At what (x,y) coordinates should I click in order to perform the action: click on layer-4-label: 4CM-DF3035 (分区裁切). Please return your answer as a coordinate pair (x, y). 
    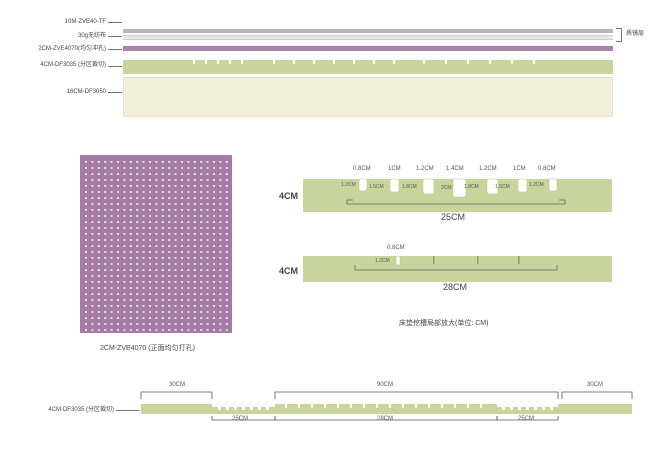
    Looking at the image, I should click on (73, 65).